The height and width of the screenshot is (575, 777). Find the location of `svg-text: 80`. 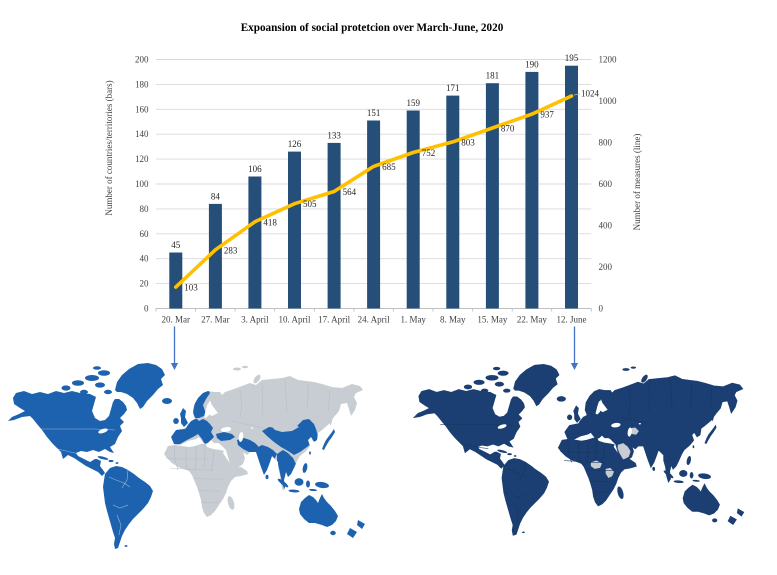

svg-text: 80 is located at coordinates (145, 209).